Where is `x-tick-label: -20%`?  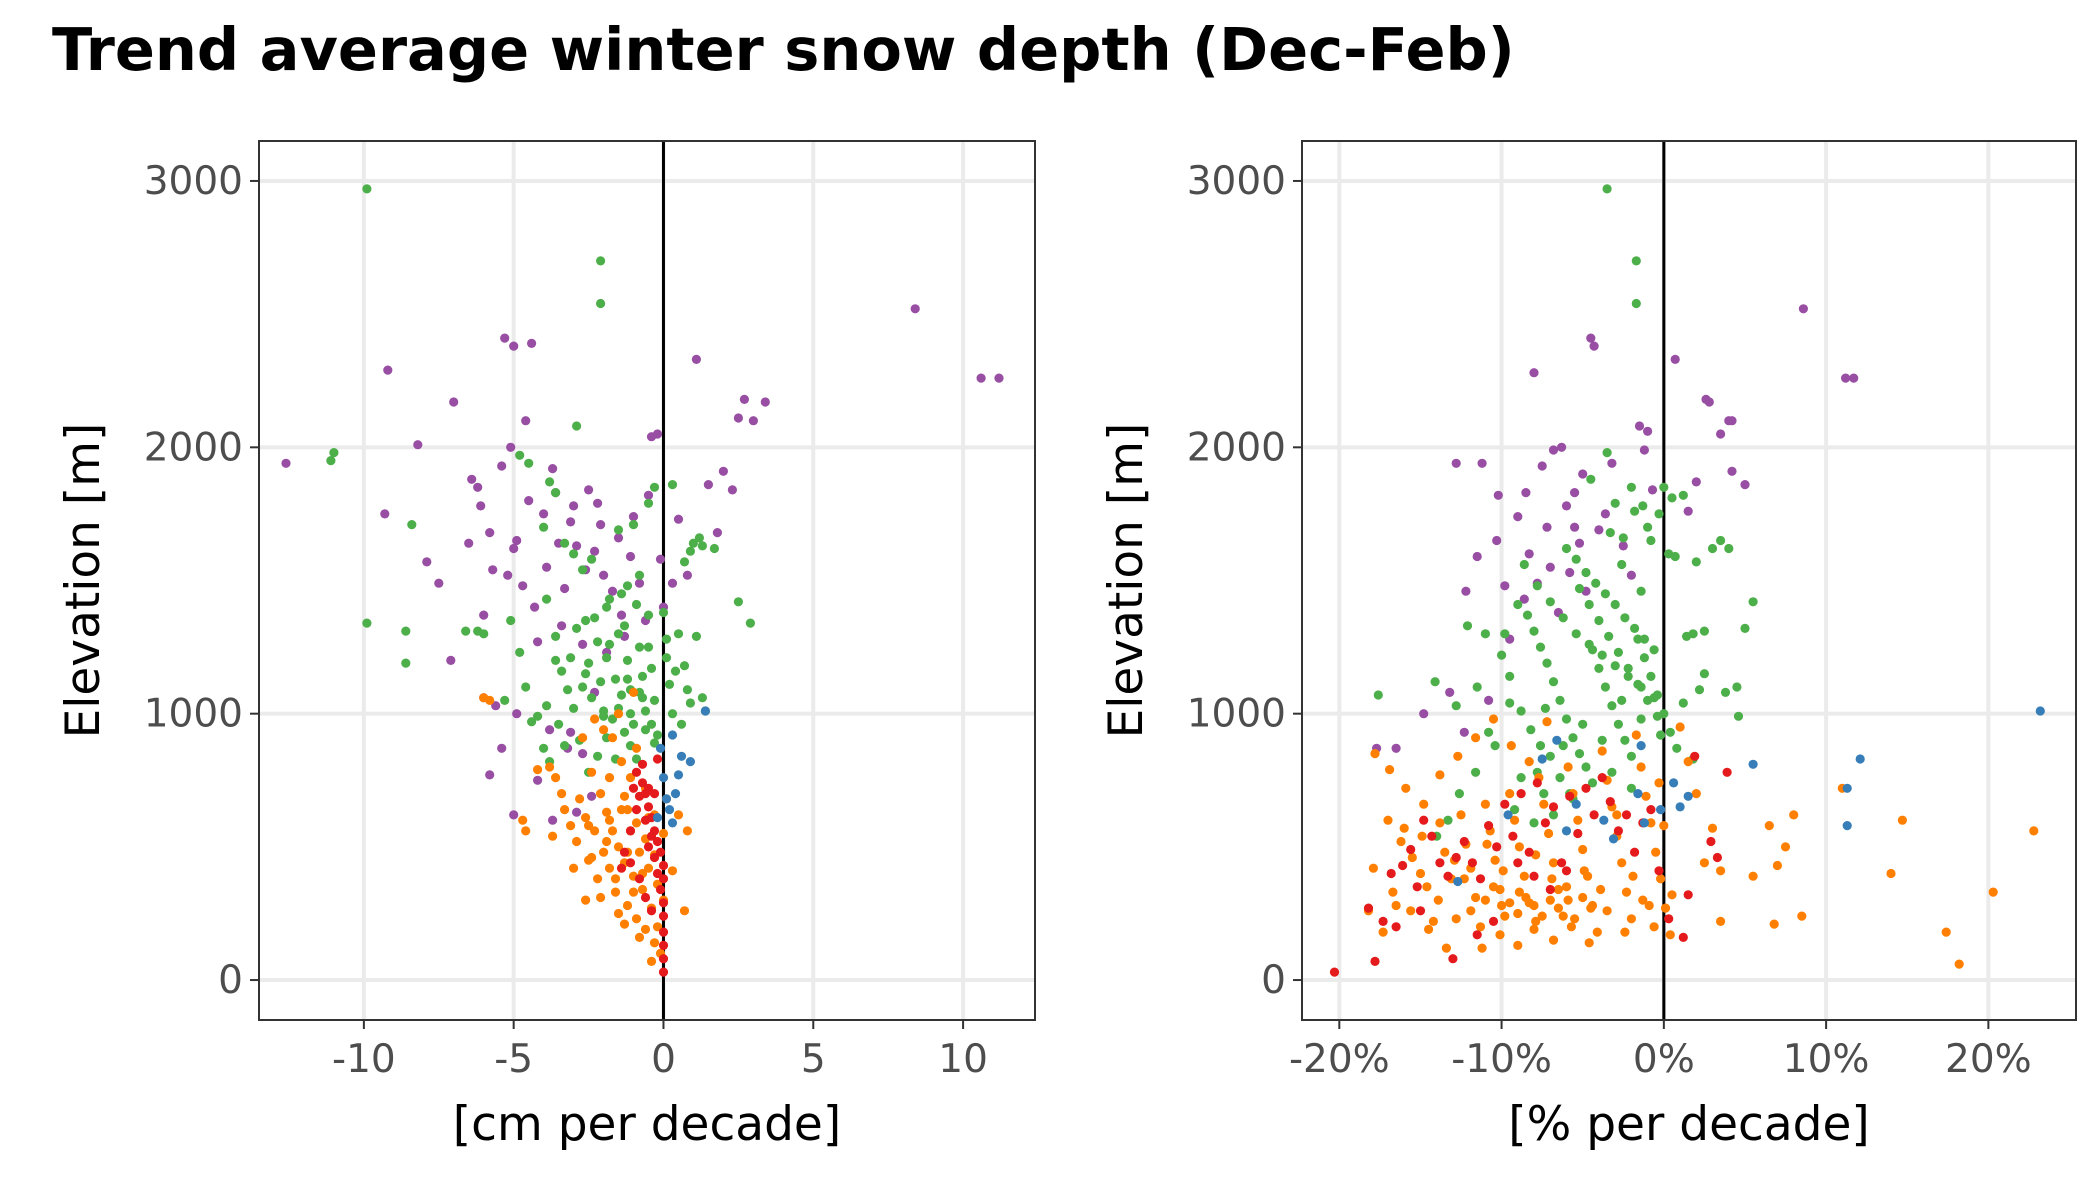
x-tick-label: -20% is located at coordinates (1339, 1059).